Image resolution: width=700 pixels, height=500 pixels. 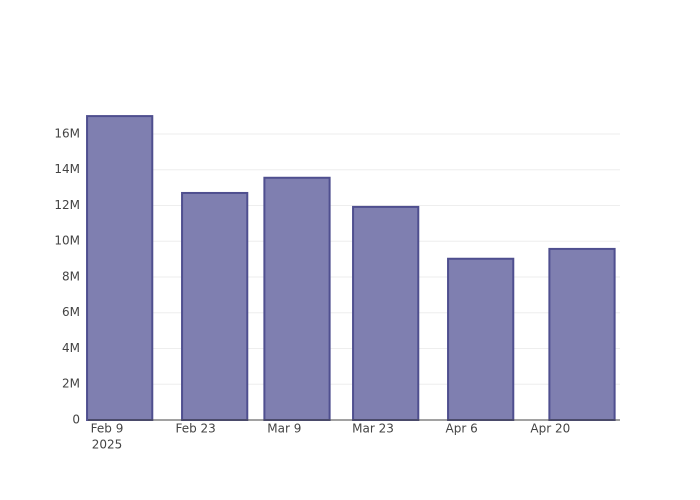 I want to click on y-tick-label: 6M, so click(x=71, y=312).